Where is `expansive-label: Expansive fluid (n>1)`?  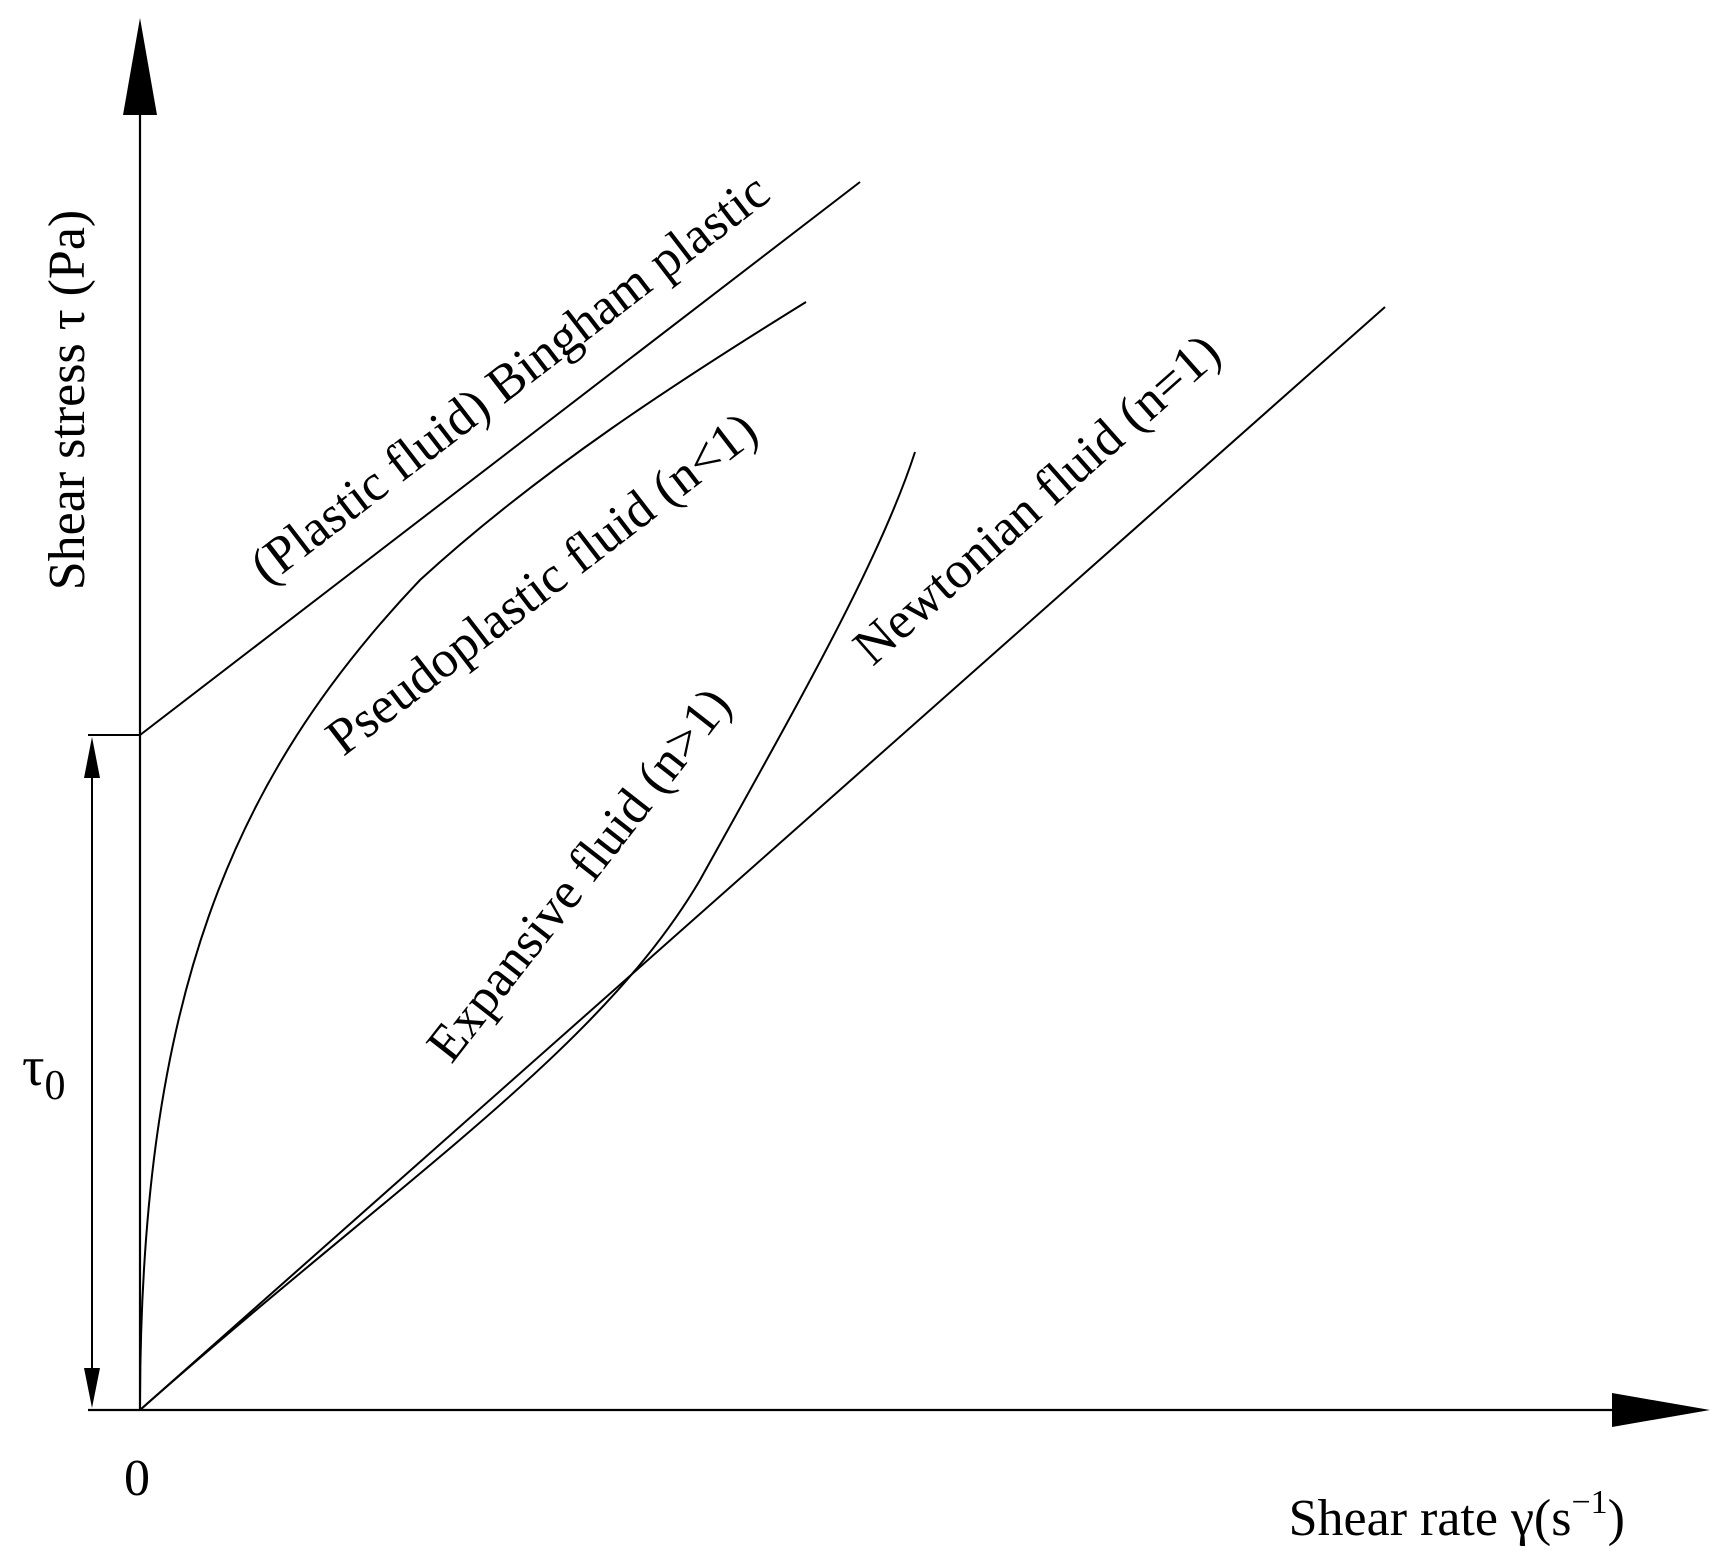
expansive-label: Expansive fluid (n>1) is located at coordinates (579, 874).